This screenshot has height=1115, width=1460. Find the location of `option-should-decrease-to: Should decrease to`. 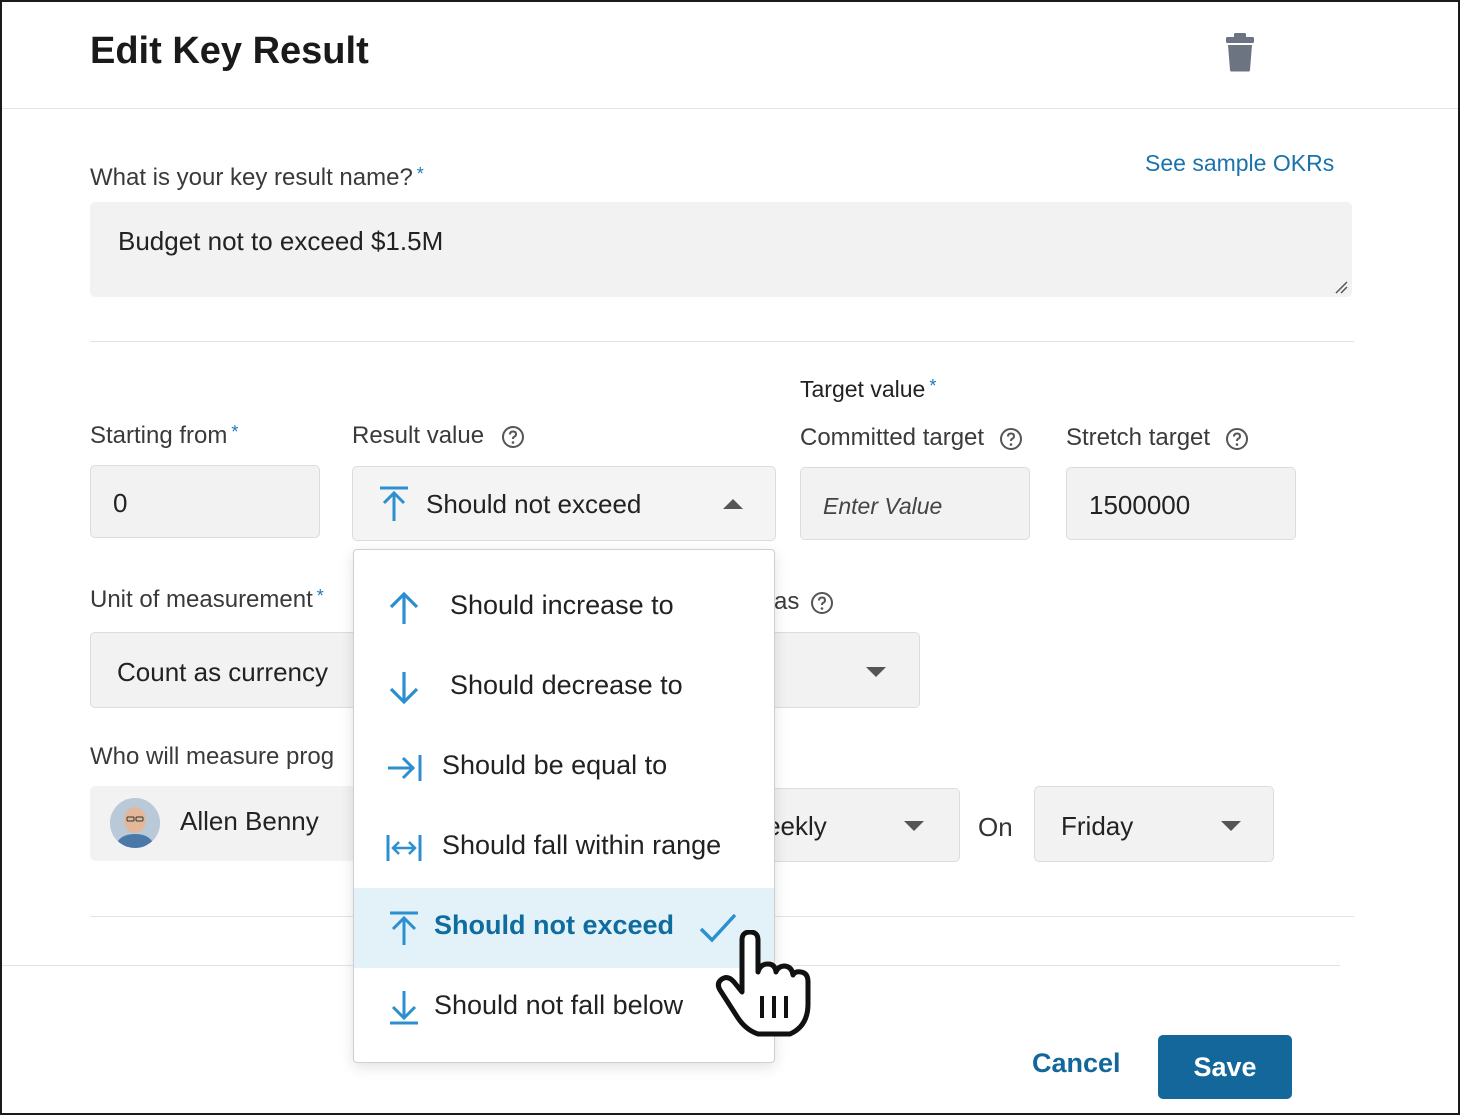

option-should-decrease-to: Should decrease to is located at coordinates (564, 688).